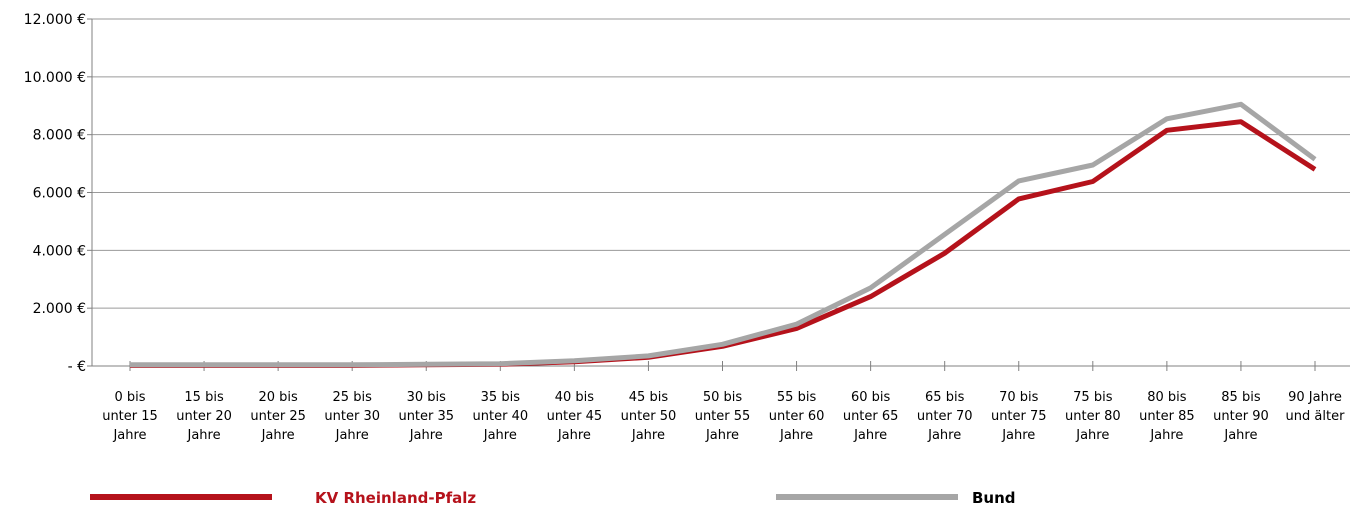 This screenshot has height=515, width=1350. I want to click on x-tick-label: 35 bis unter 40 Jahre, so click(501, 416).